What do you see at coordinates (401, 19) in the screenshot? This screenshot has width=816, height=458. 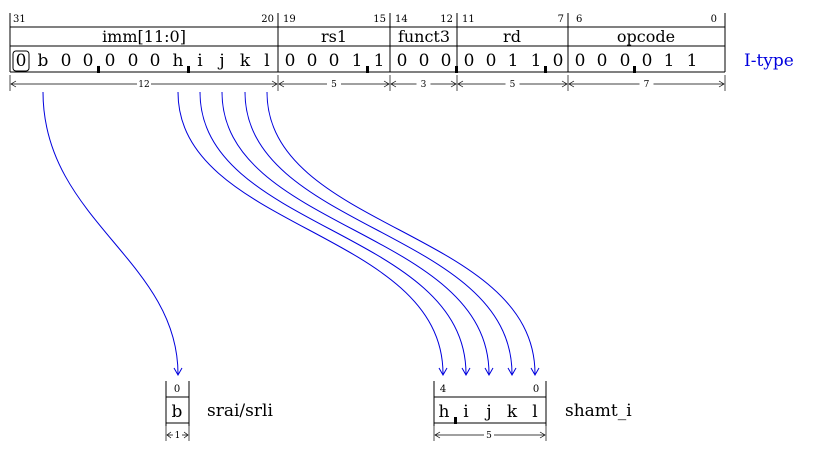 I see `bit-number-14: 14` at bounding box center [401, 19].